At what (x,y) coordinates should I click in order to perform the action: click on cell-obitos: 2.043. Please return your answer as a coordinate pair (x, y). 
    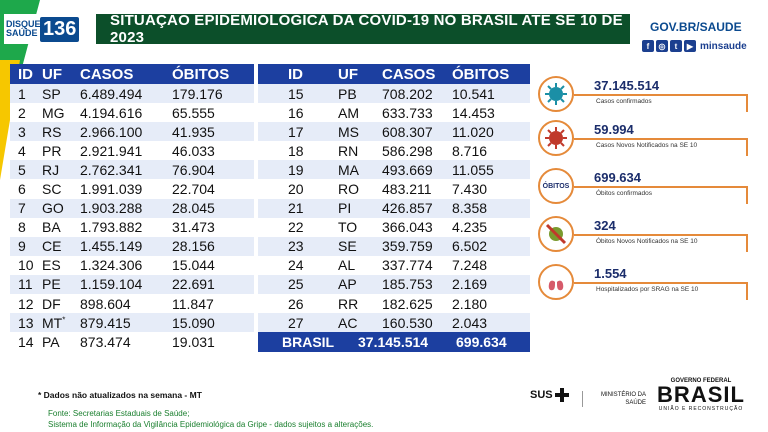
    Looking at the image, I should click on (470, 322).